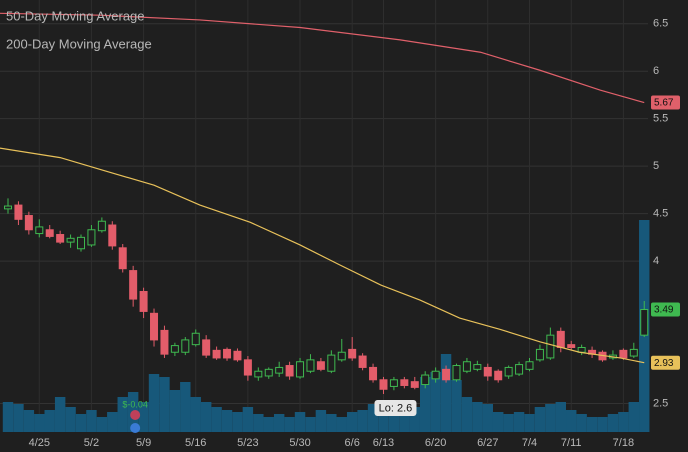 The height and width of the screenshot is (452, 688). I want to click on earnings-icon, so click(135, 415).